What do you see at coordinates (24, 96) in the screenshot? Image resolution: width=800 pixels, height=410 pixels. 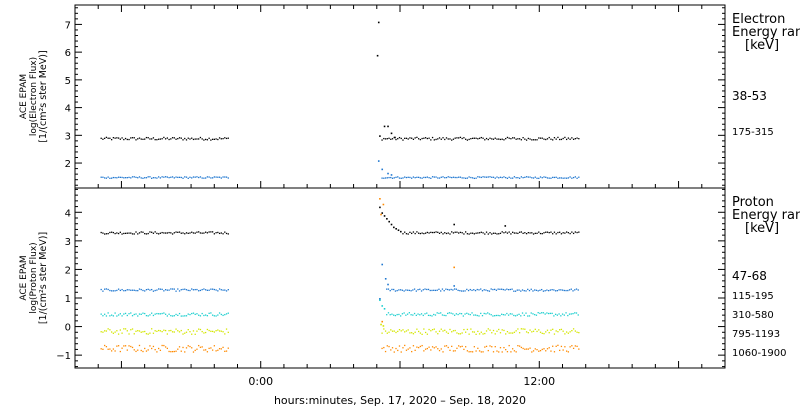 I see `electron-ylabel-line: ACE EPAM` at bounding box center [24, 96].